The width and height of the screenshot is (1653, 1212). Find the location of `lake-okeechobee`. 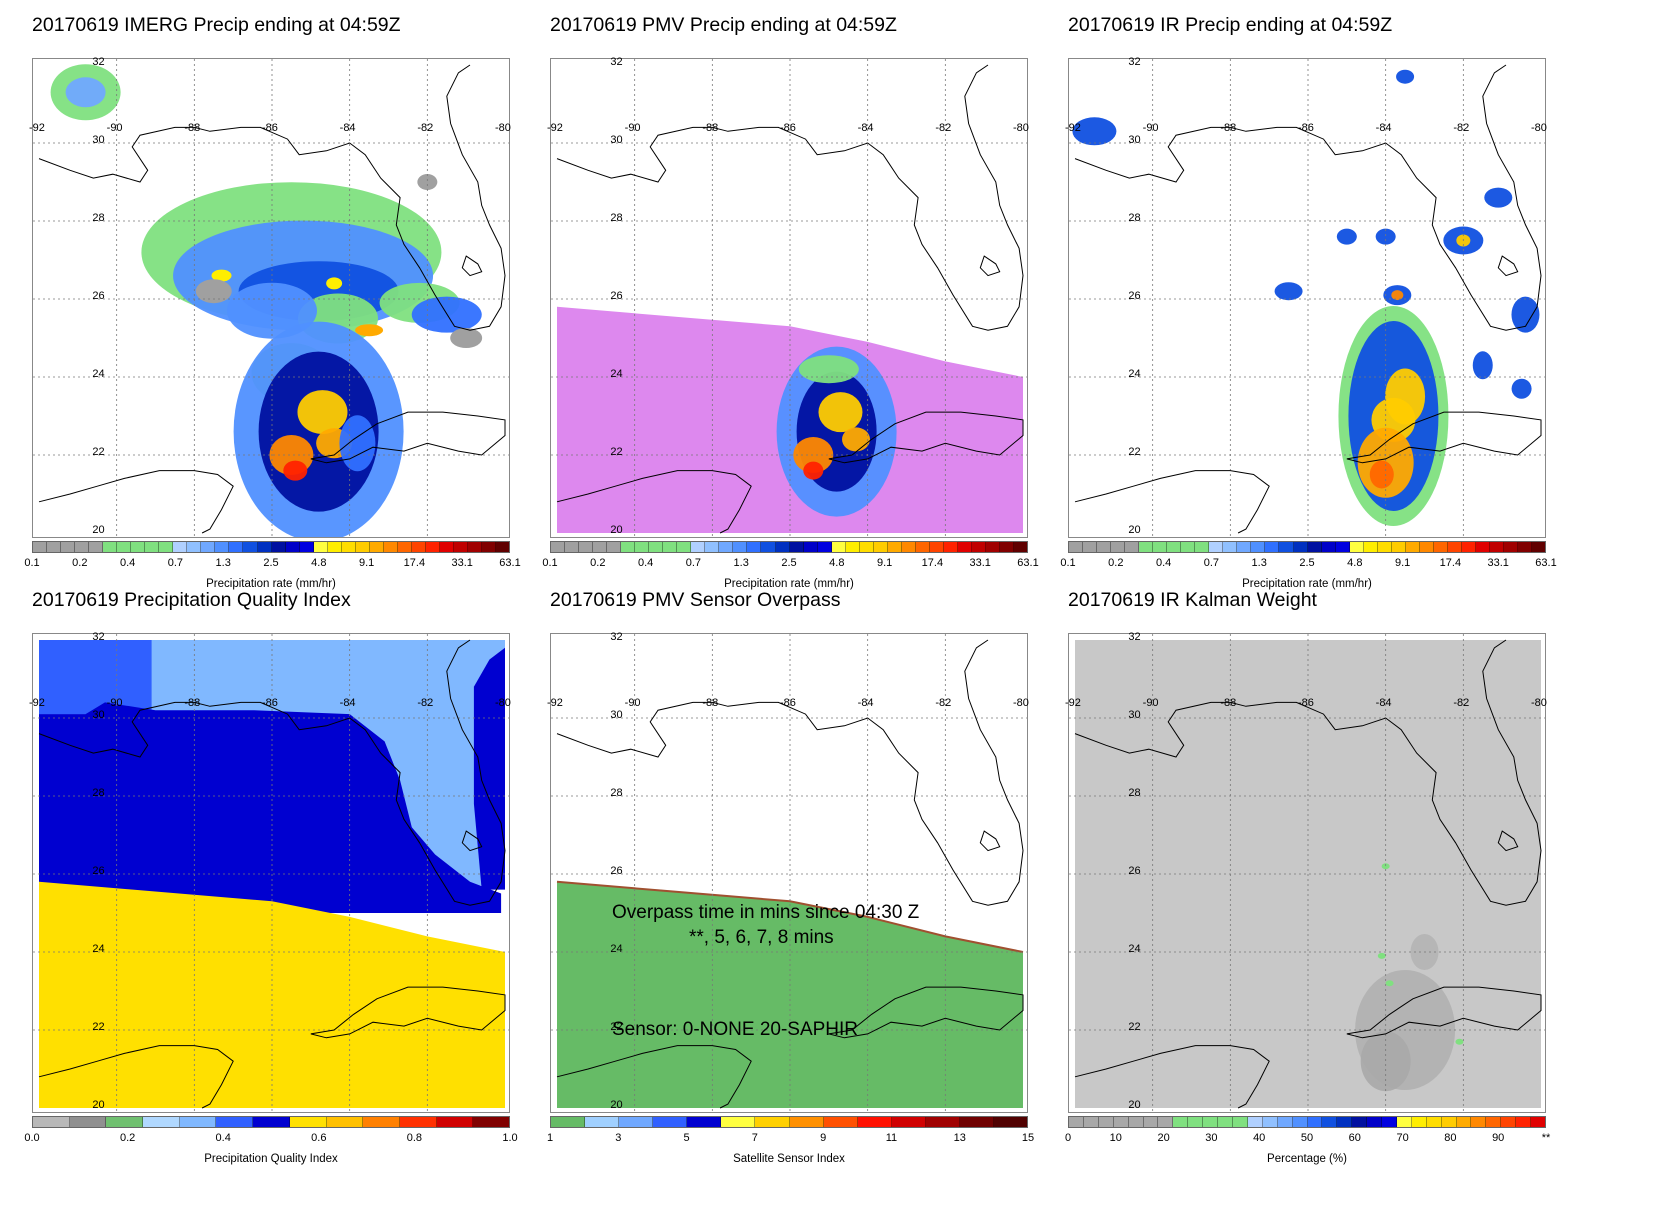

lake-okeechobee is located at coordinates (472, 266).